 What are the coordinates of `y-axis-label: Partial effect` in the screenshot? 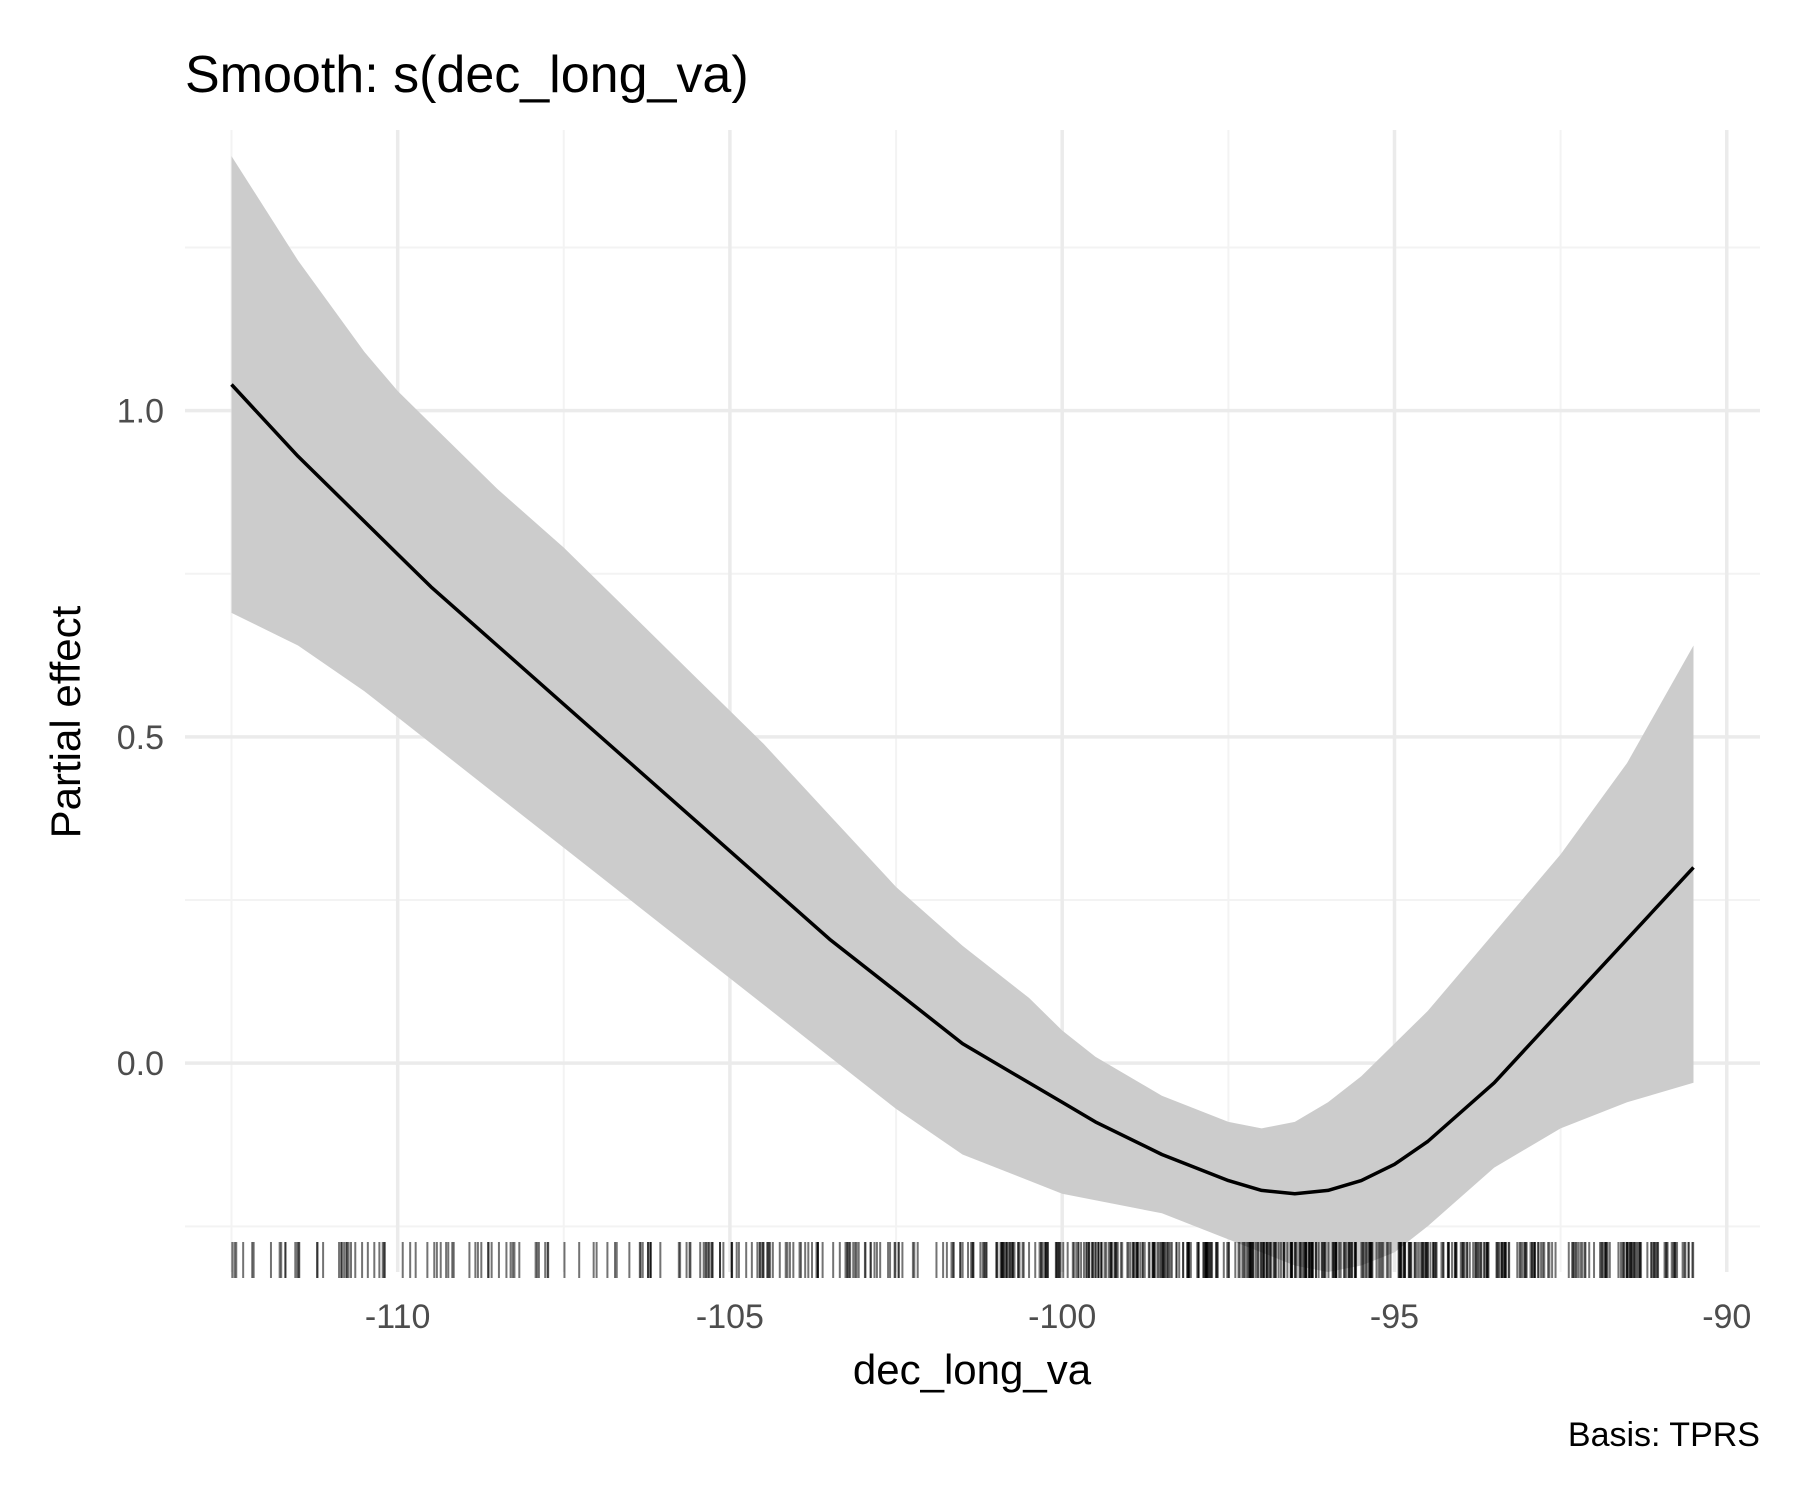 It's located at (65, 721).